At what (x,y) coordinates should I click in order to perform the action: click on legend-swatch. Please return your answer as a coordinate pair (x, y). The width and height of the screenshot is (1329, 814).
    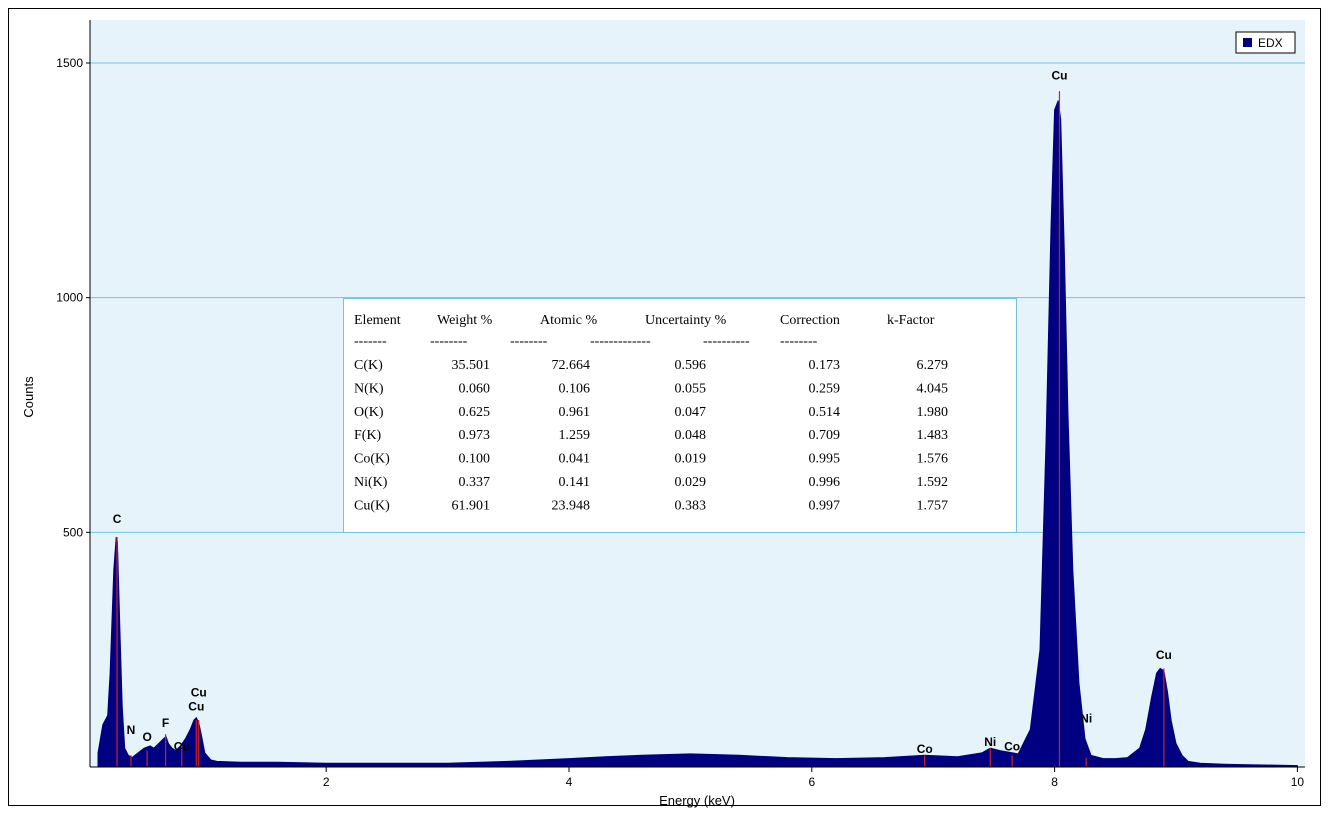
    Looking at the image, I should click on (1247, 42).